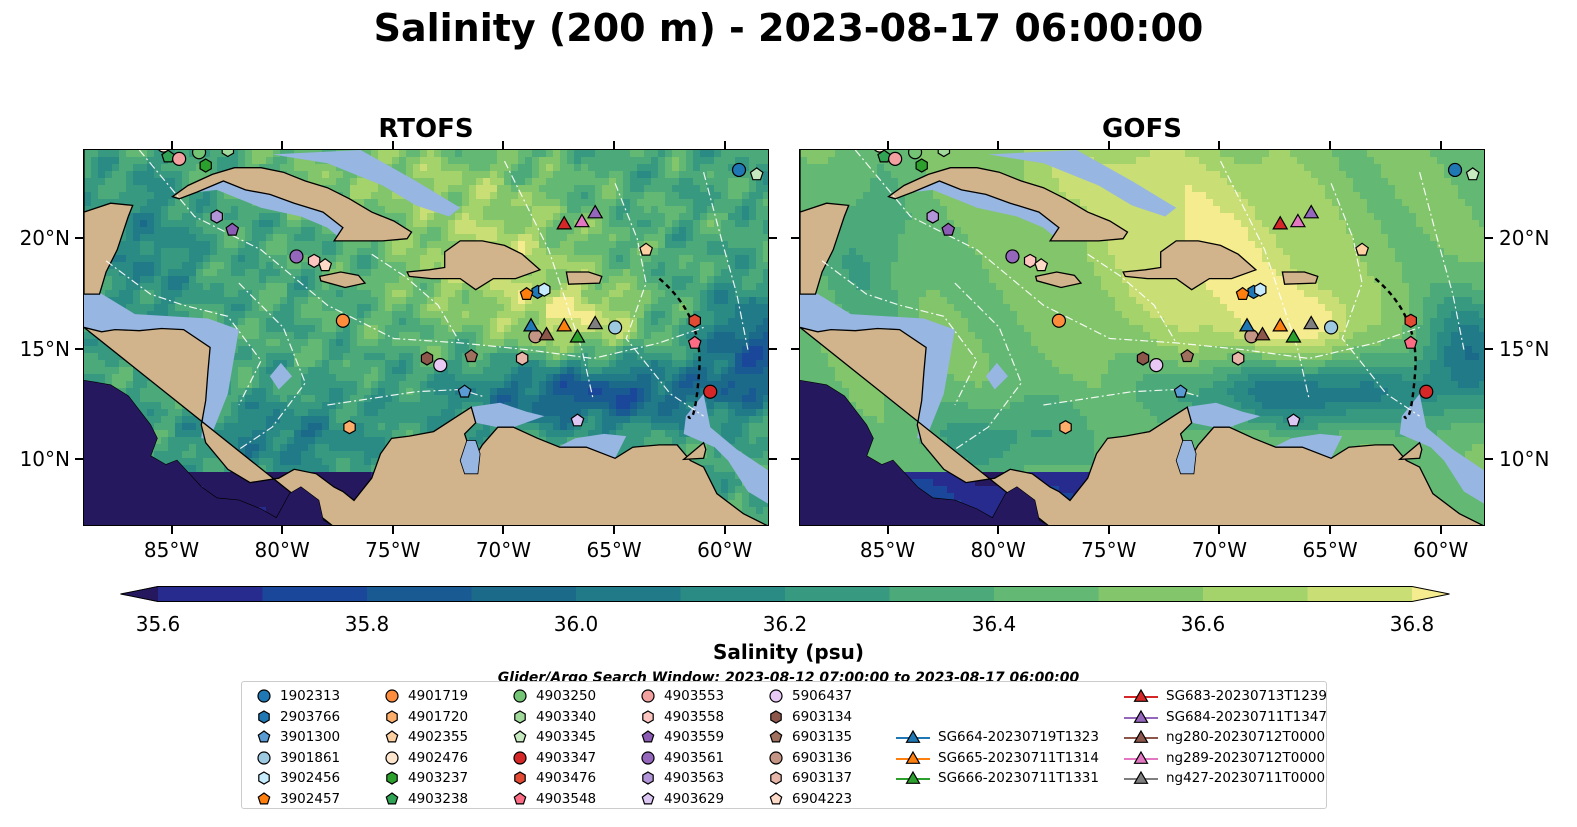 This screenshot has height=827, width=1577. Describe the element at coordinates (1330, 145) in the screenshot. I see `x-tick-mark` at that location.